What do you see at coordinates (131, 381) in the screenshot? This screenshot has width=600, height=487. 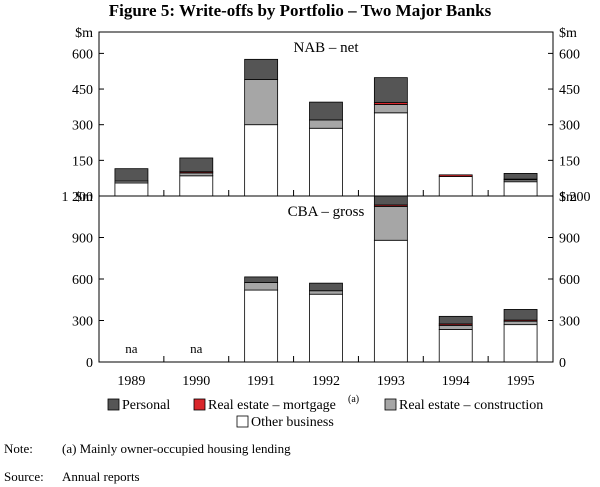 I see `x-category-label-1989: 1989` at bounding box center [131, 381].